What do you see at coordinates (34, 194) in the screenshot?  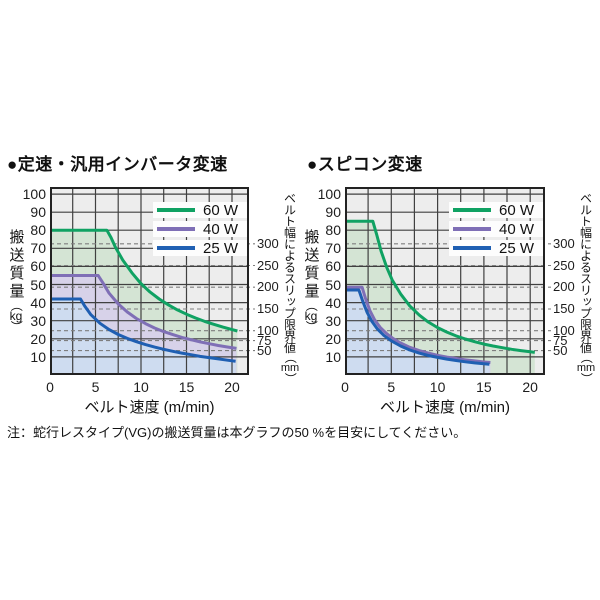 I see `y-tick-label: 100` at bounding box center [34, 194].